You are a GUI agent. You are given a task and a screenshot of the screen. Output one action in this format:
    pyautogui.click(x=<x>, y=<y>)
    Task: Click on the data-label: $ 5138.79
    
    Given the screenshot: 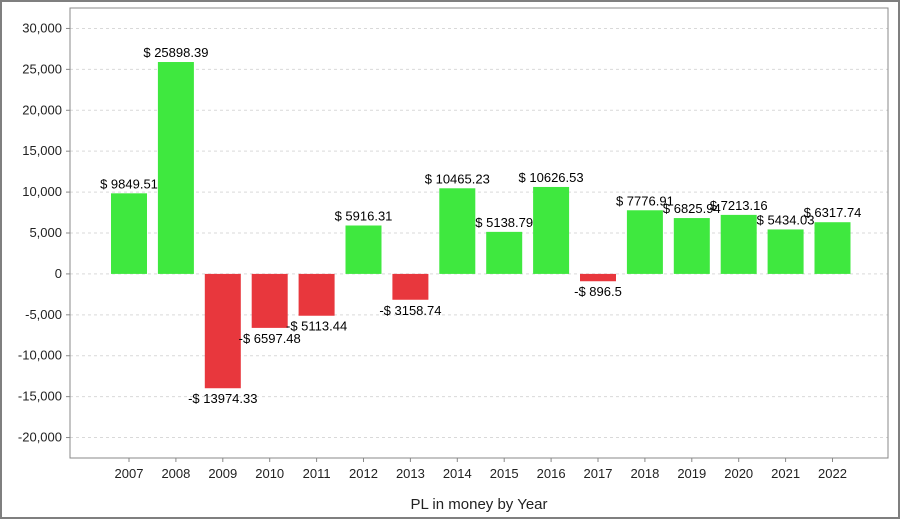 What is the action you would take?
    pyautogui.click(x=504, y=222)
    